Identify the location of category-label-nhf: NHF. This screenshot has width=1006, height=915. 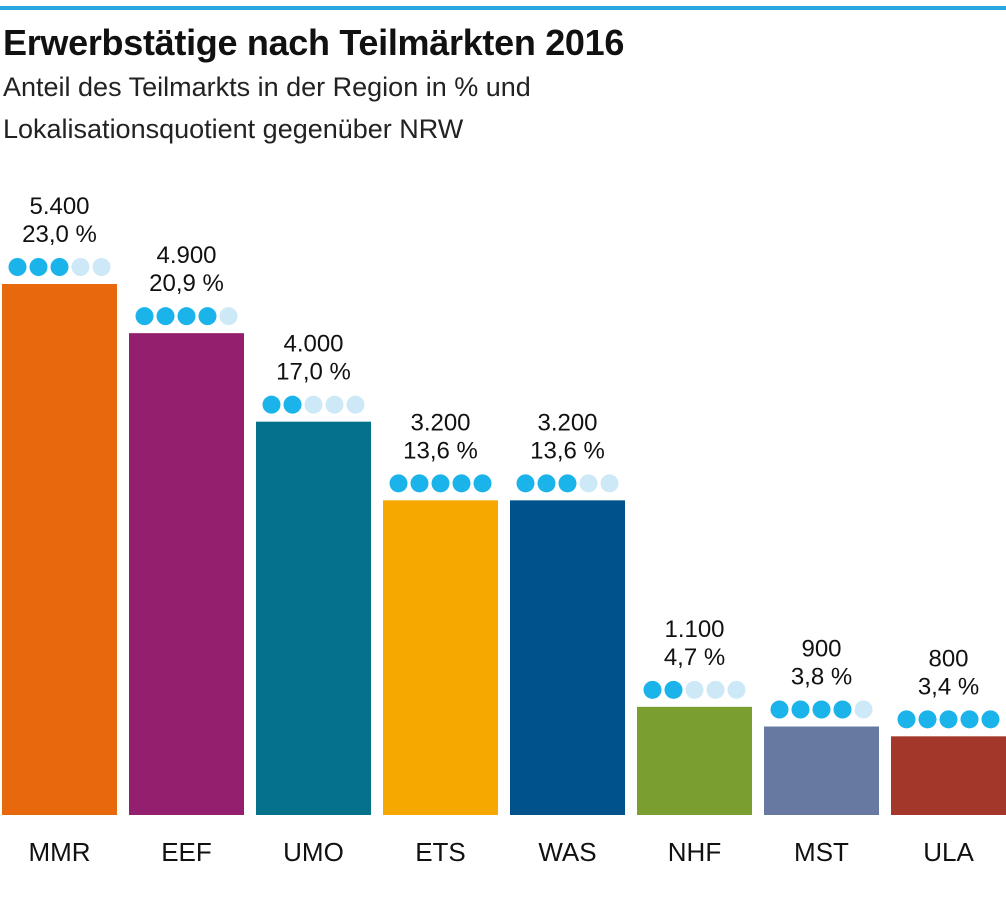
(694, 852).